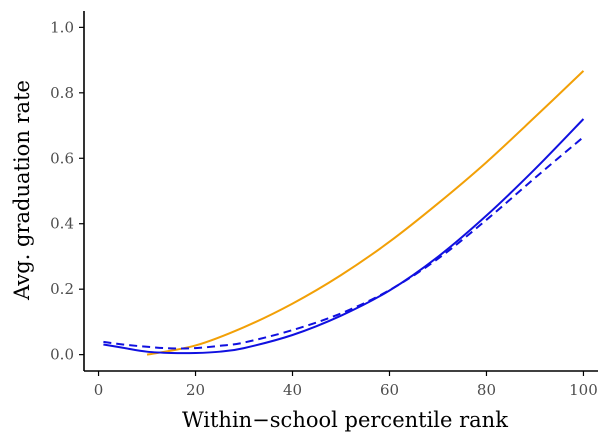 This screenshot has height=437, width=601. What do you see at coordinates (345, 420) in the screenshot?
I see `x-axis-title: Within−school percentile rank` at bounding box center [345, 420].